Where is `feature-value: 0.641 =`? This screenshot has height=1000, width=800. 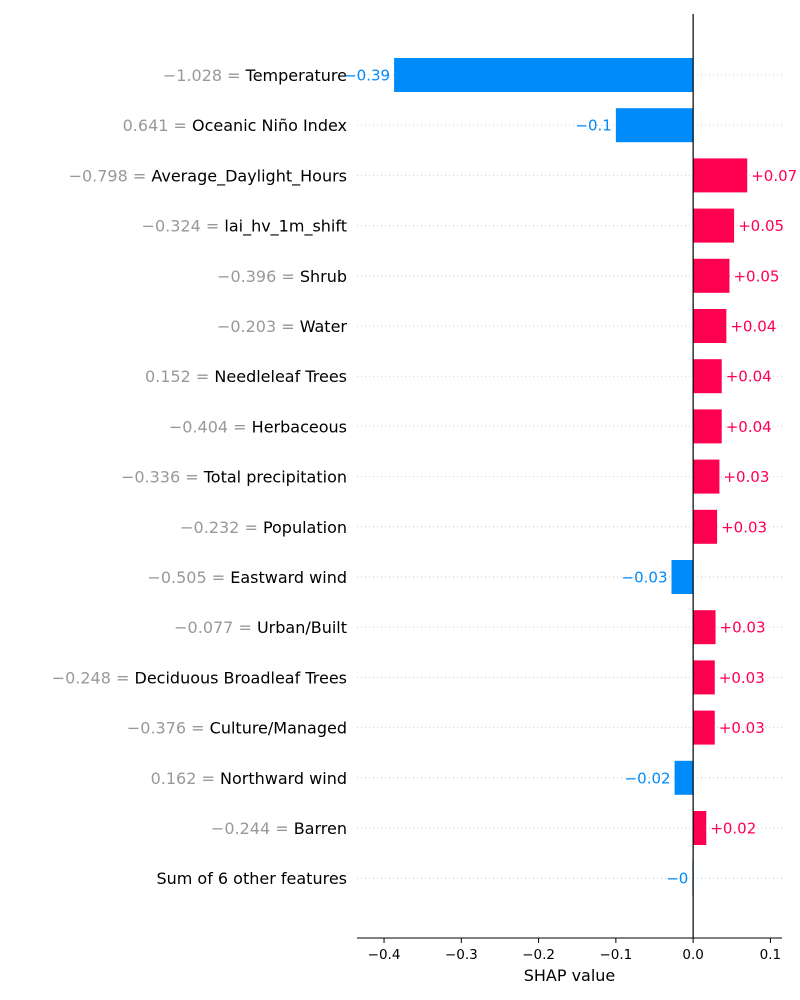
feature-value: 0.641 = is located at coordinates (157, 125).